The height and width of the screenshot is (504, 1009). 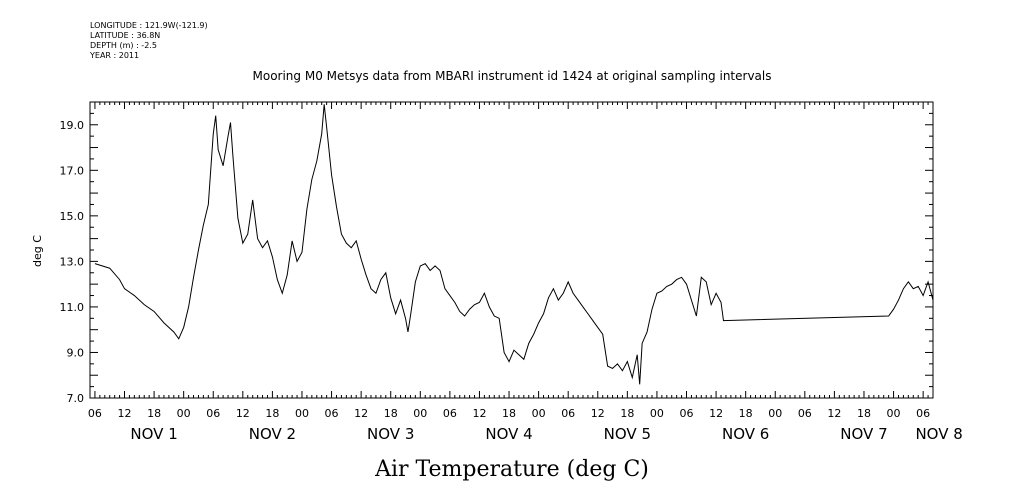 I want to click on day-label: NOV 3, so click(x=390, y=434).